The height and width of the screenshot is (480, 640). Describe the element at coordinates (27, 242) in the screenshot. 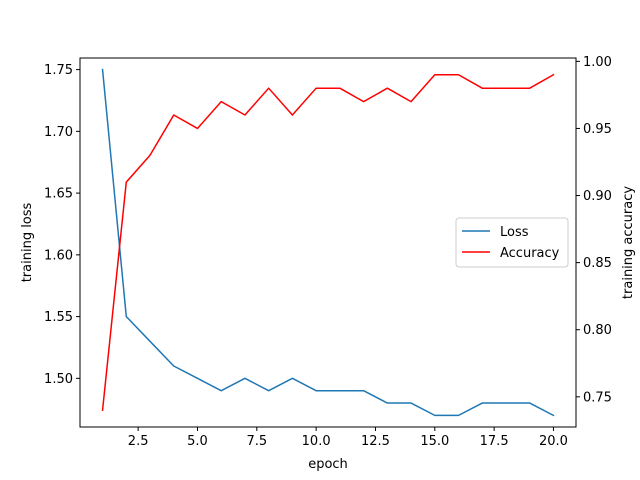

I see `left-y-axis-title: training loss` at that location.